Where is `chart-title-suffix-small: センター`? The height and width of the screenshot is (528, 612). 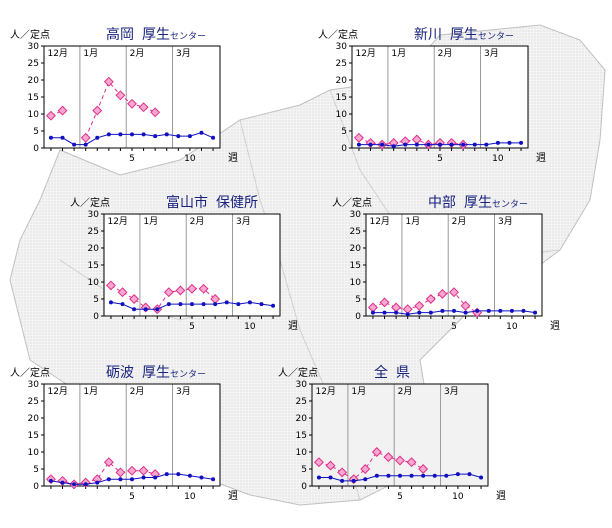 chart-title-suffix-small: センター is located at coordinates (496, 36).